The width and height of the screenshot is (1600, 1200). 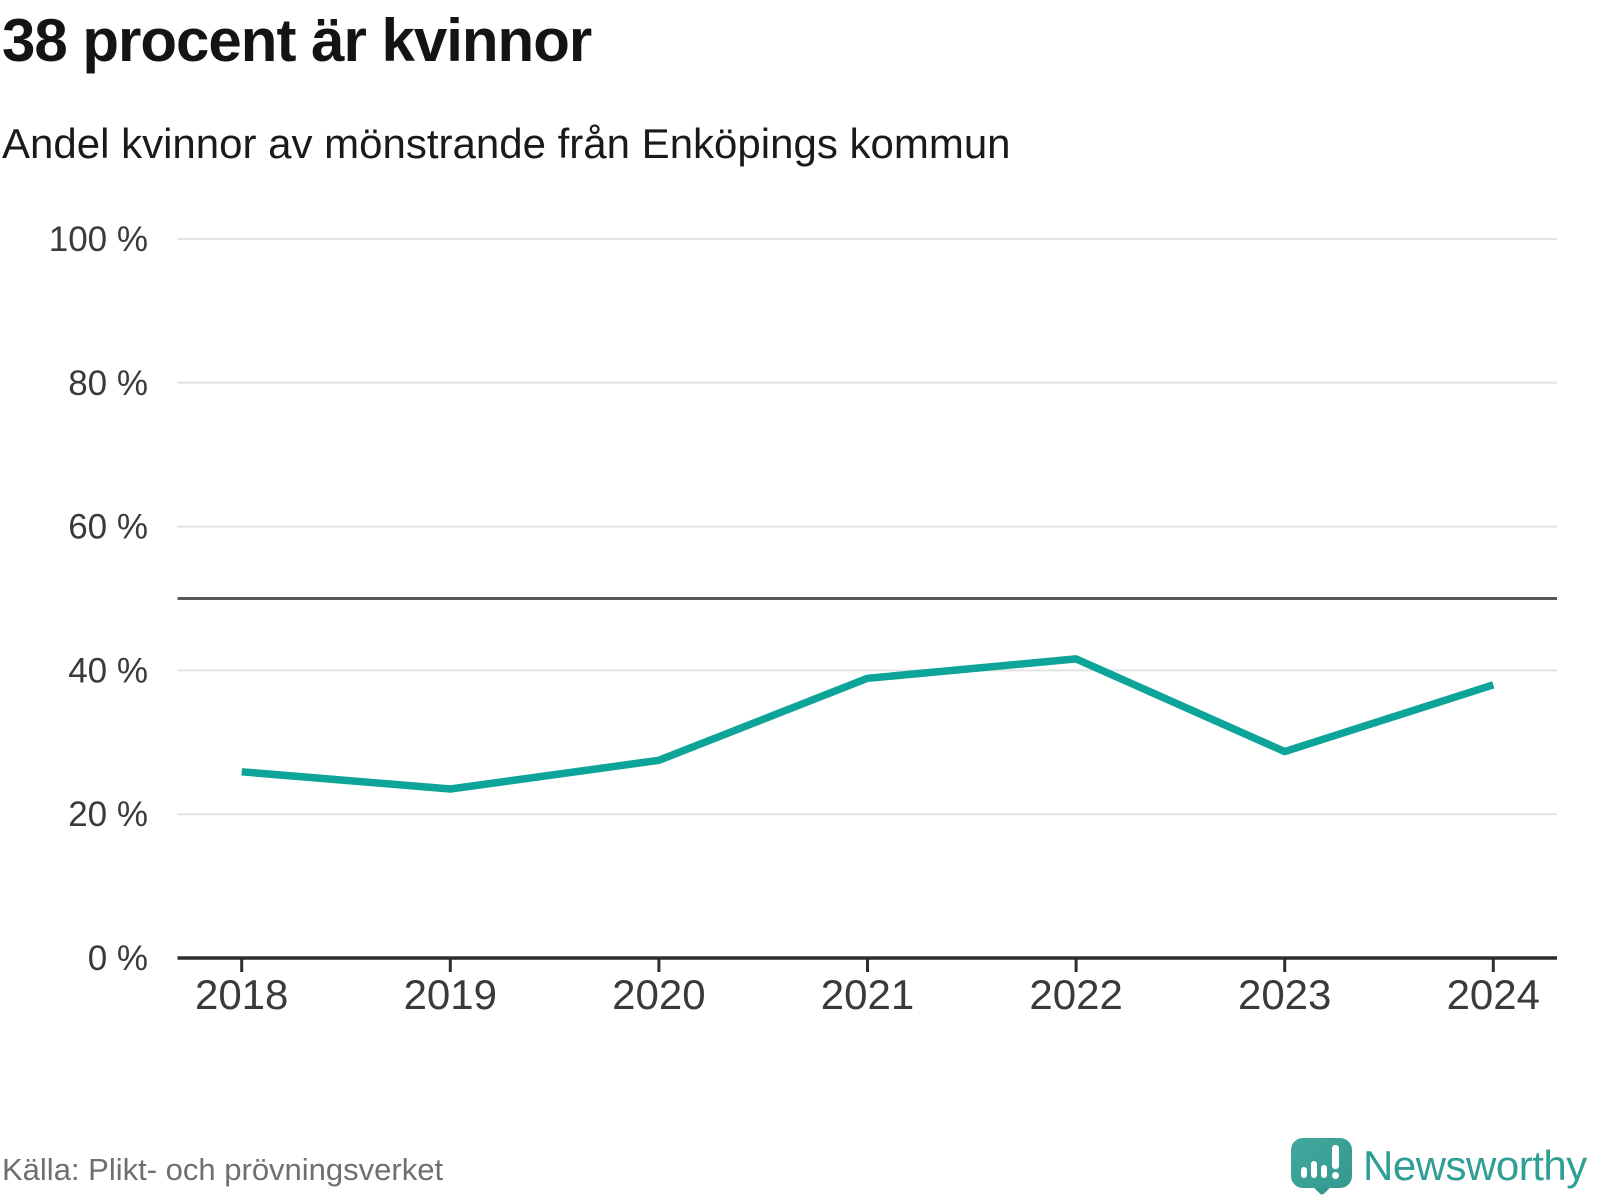 I want to click on brand-name: Newsworthy, so click(x=1475, y=1165).